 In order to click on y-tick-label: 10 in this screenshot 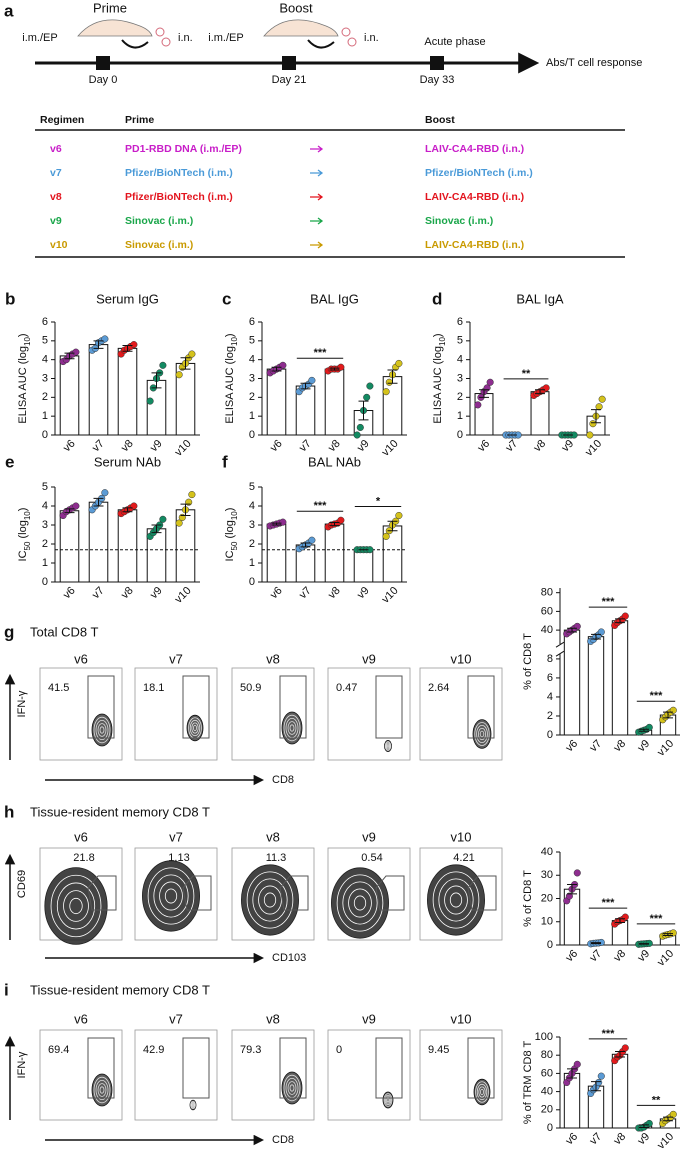, I will do `click(547, 922)`.